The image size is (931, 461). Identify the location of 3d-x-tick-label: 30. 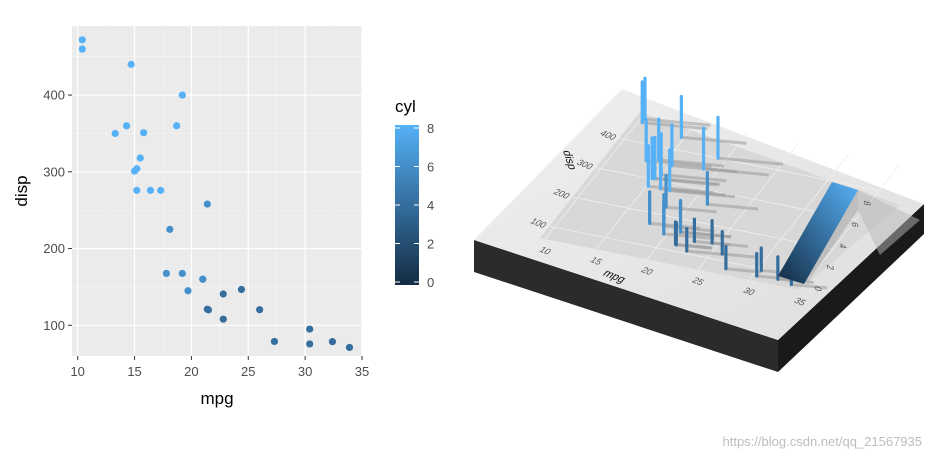
(749, 291).